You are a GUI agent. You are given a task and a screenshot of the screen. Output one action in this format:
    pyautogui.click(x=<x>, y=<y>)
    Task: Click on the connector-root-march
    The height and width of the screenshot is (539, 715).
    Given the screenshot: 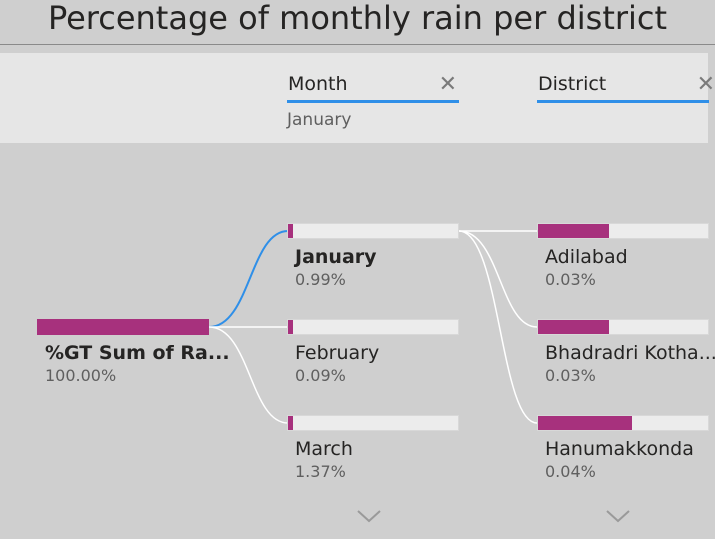 What is the action you would take?
    pyautogui.click(x=248, y=375)
    